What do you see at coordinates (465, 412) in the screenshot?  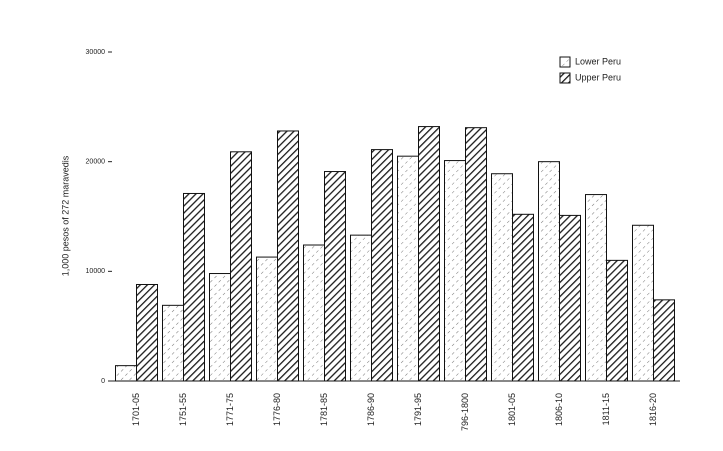 I see `x-tick-label: 796-1800` at bounding box center [465, 412].